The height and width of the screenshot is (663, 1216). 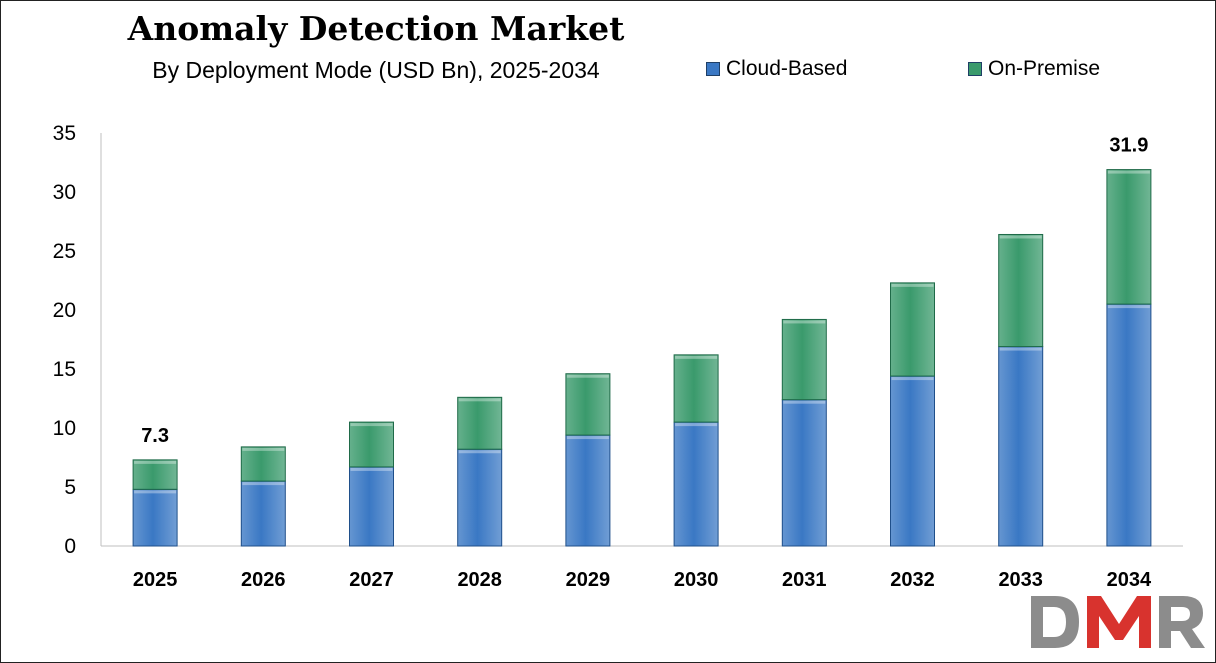 What do you see at coordinates (912, 329) in the screenshot?
I see `bar-on-premise-2032` at bounding box center [912, 329].